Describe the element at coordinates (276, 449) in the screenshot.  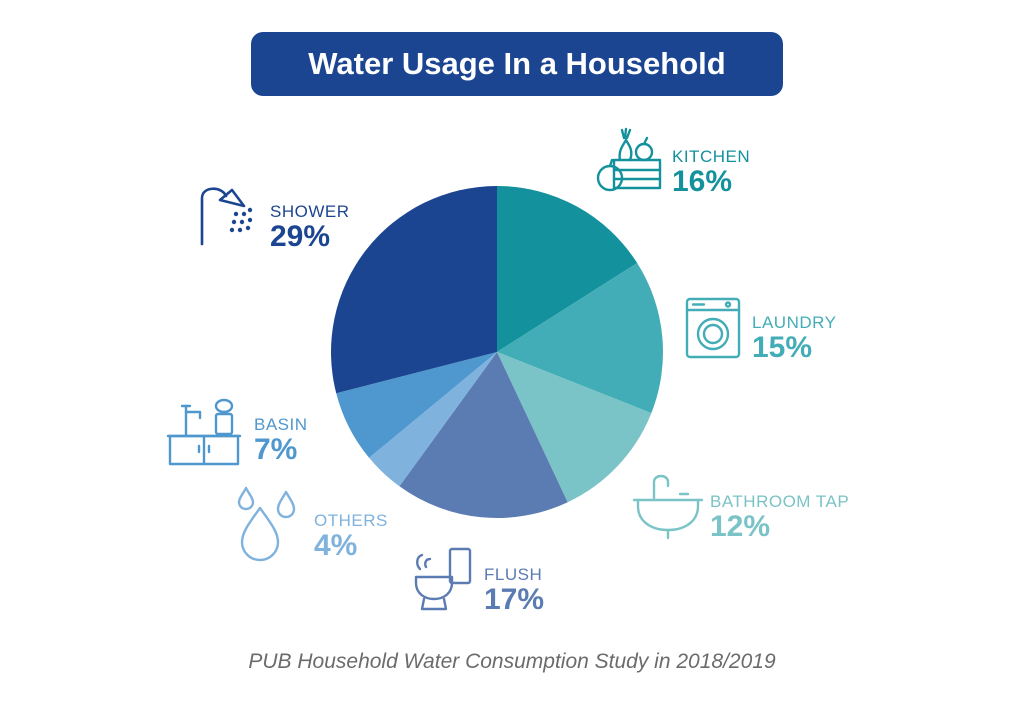
I see `slice-percent-basin: 7%` at that location.